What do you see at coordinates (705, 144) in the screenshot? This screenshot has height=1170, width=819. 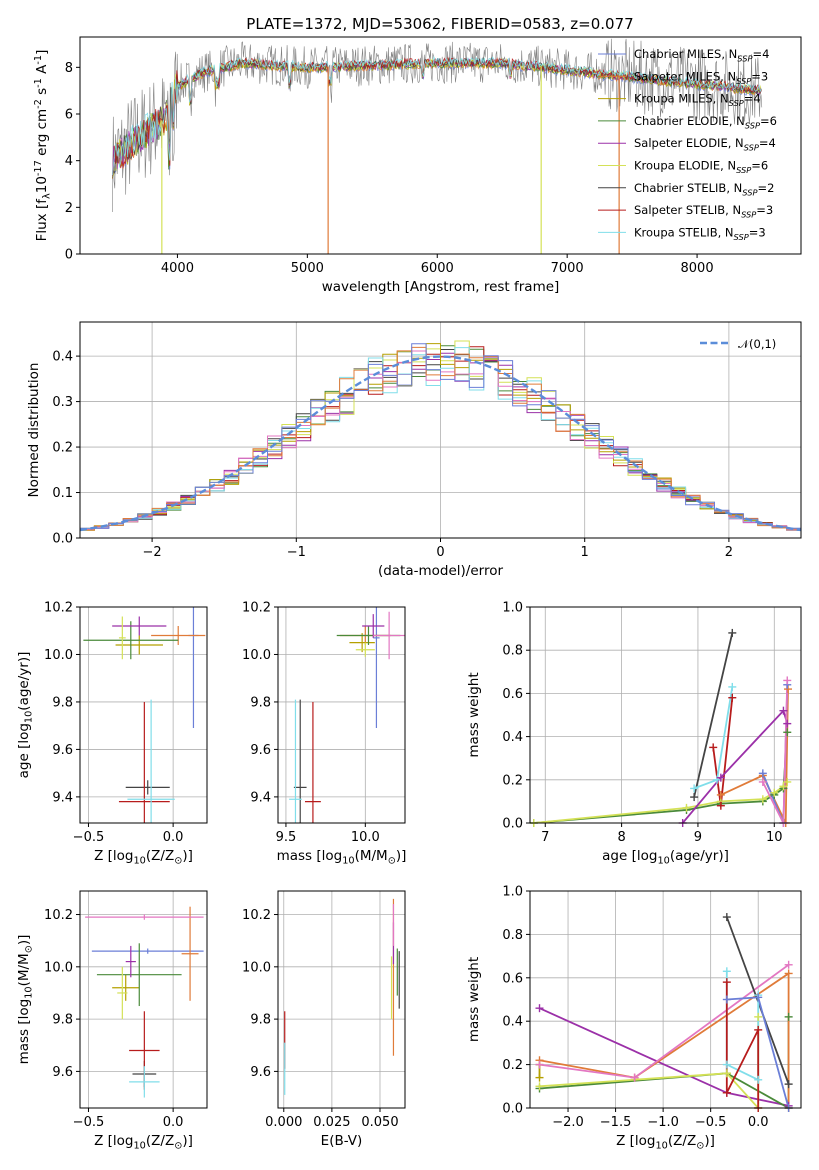 I see `legend-label-4: Salpeter ELODIE, NSSP=4` at bounding box center [705, 144].